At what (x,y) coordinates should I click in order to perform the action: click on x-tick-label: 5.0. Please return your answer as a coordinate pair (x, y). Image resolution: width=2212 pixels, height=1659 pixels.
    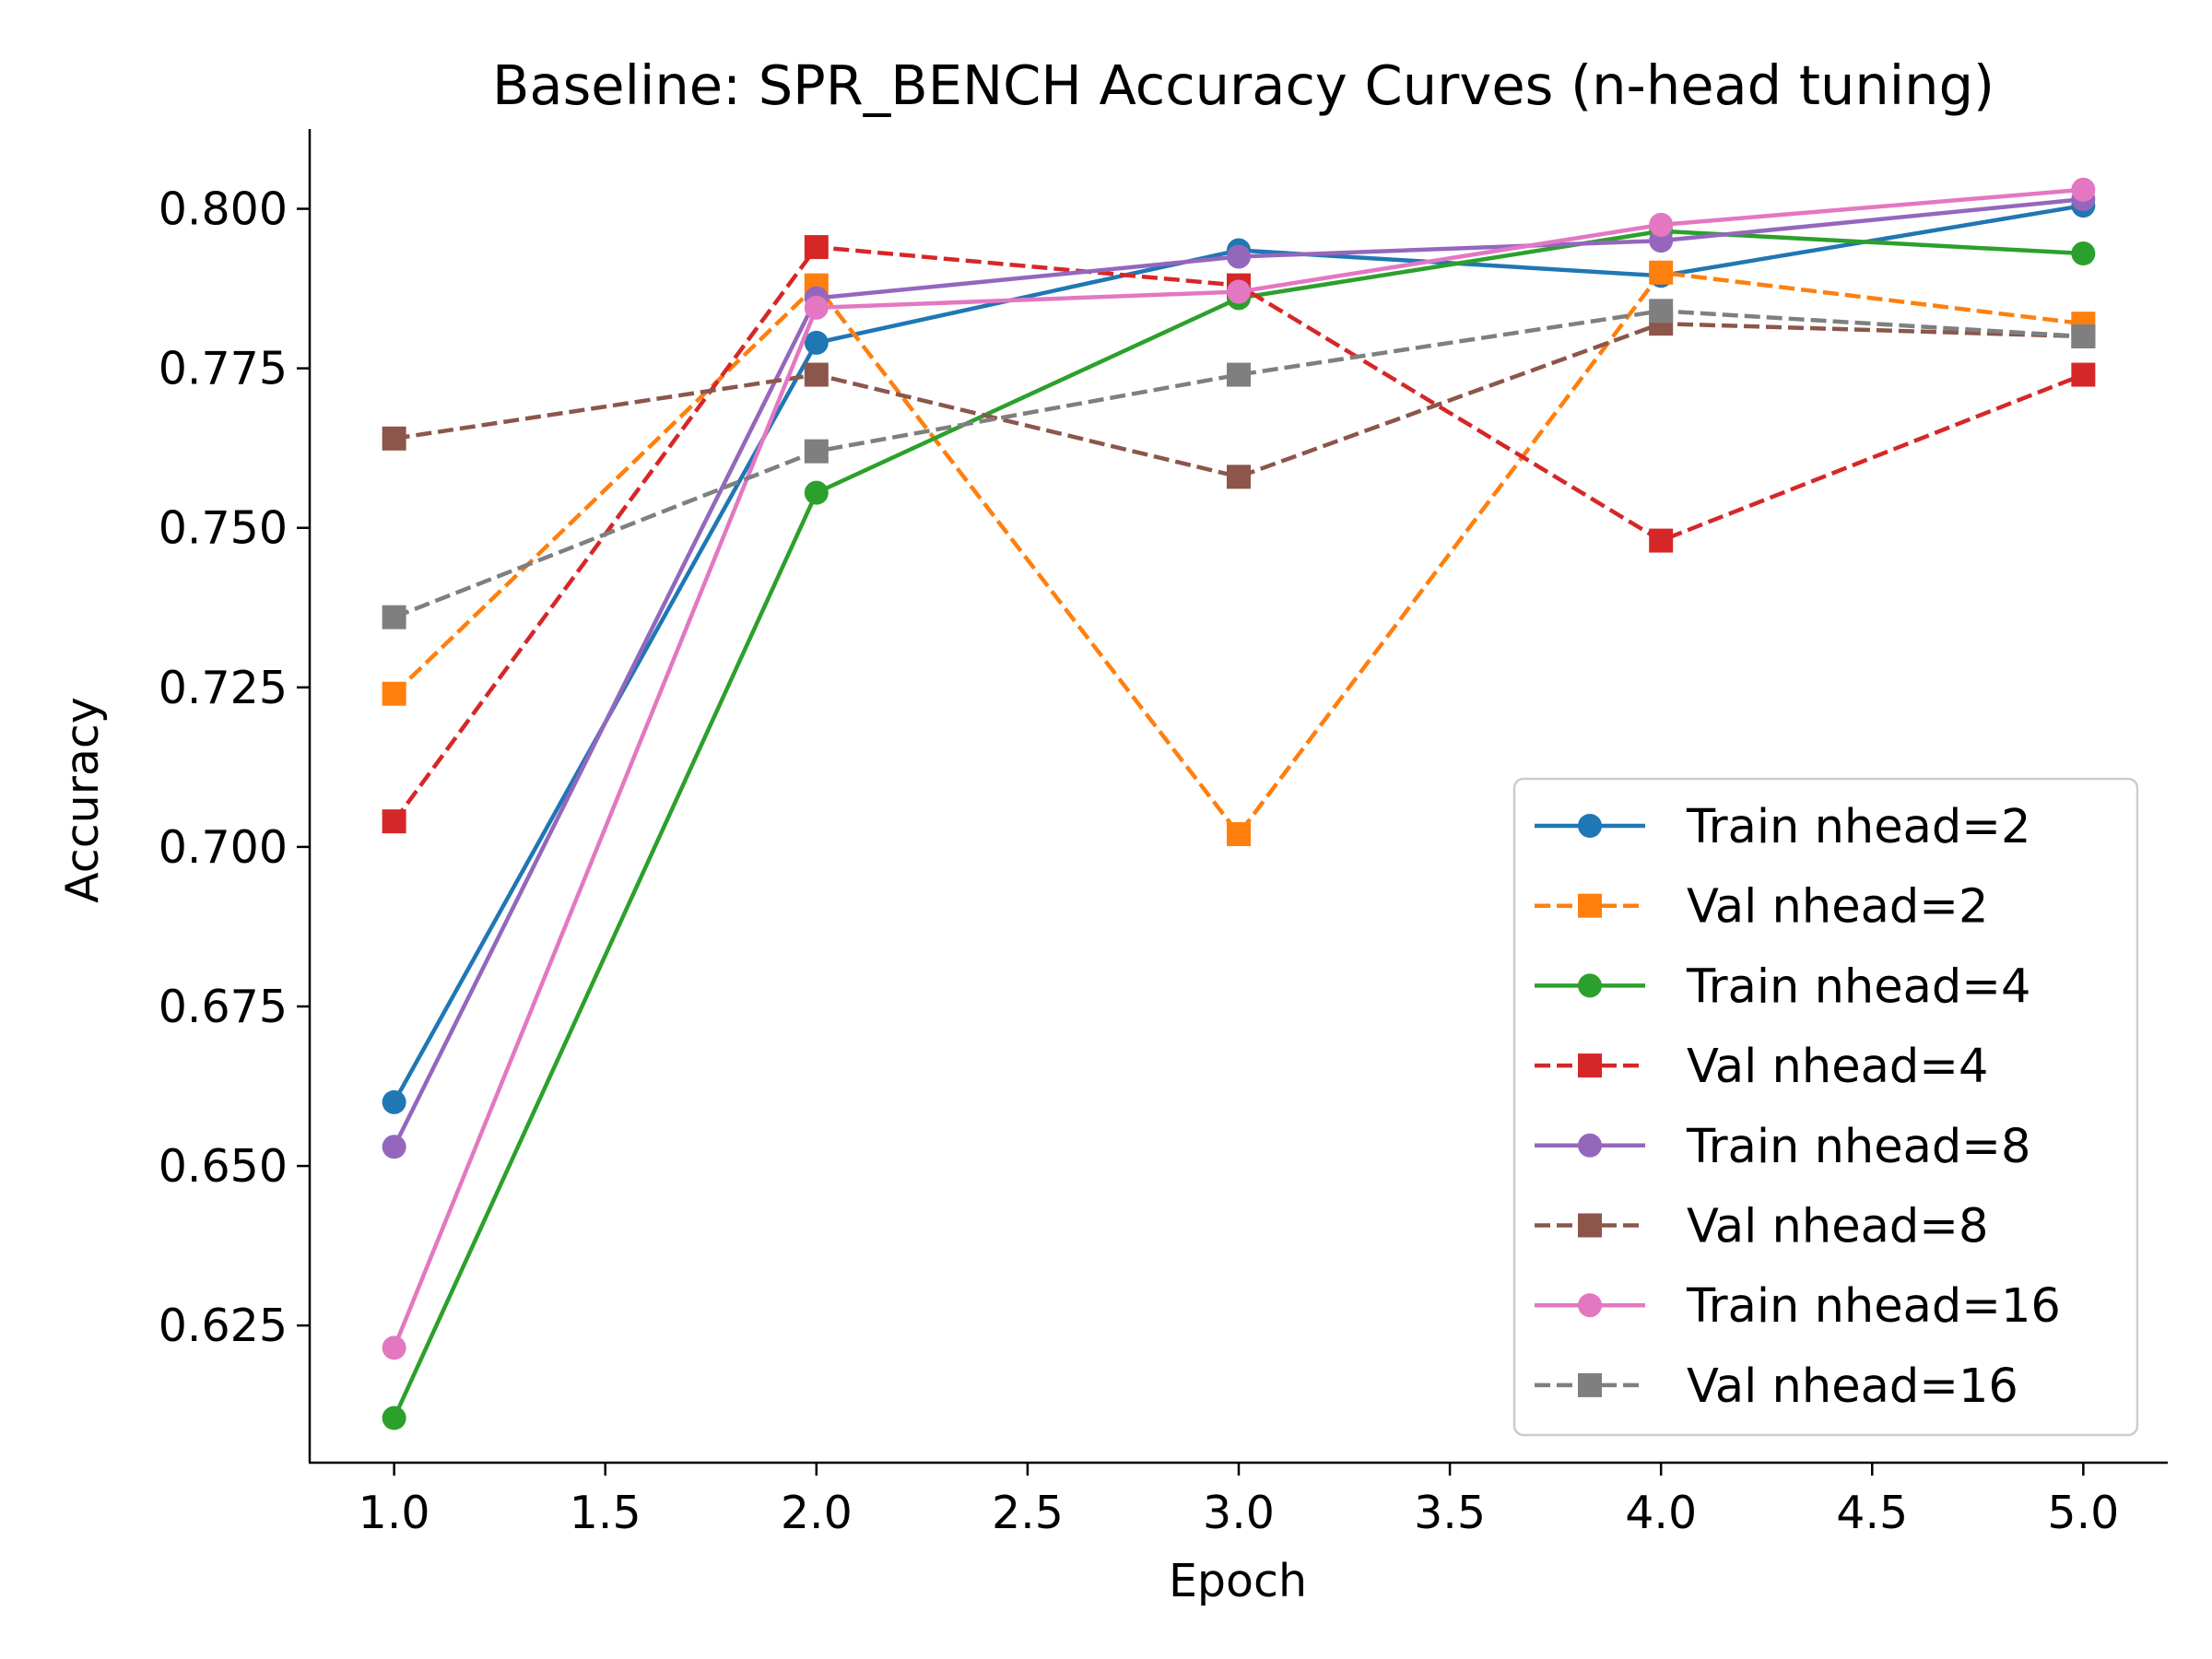
    Looking at the image, I should click on (2083, 1513).